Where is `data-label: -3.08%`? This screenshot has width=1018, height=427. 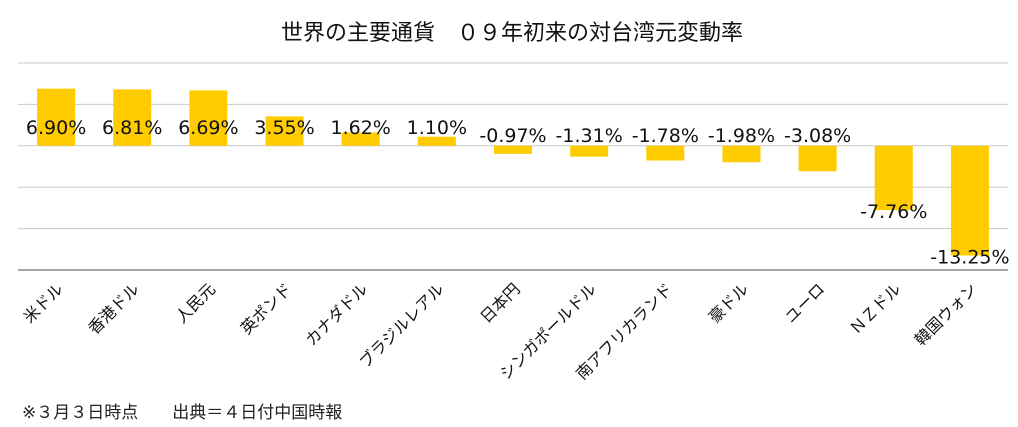 data-label: -3.08% is located at coordinates (817, 136).